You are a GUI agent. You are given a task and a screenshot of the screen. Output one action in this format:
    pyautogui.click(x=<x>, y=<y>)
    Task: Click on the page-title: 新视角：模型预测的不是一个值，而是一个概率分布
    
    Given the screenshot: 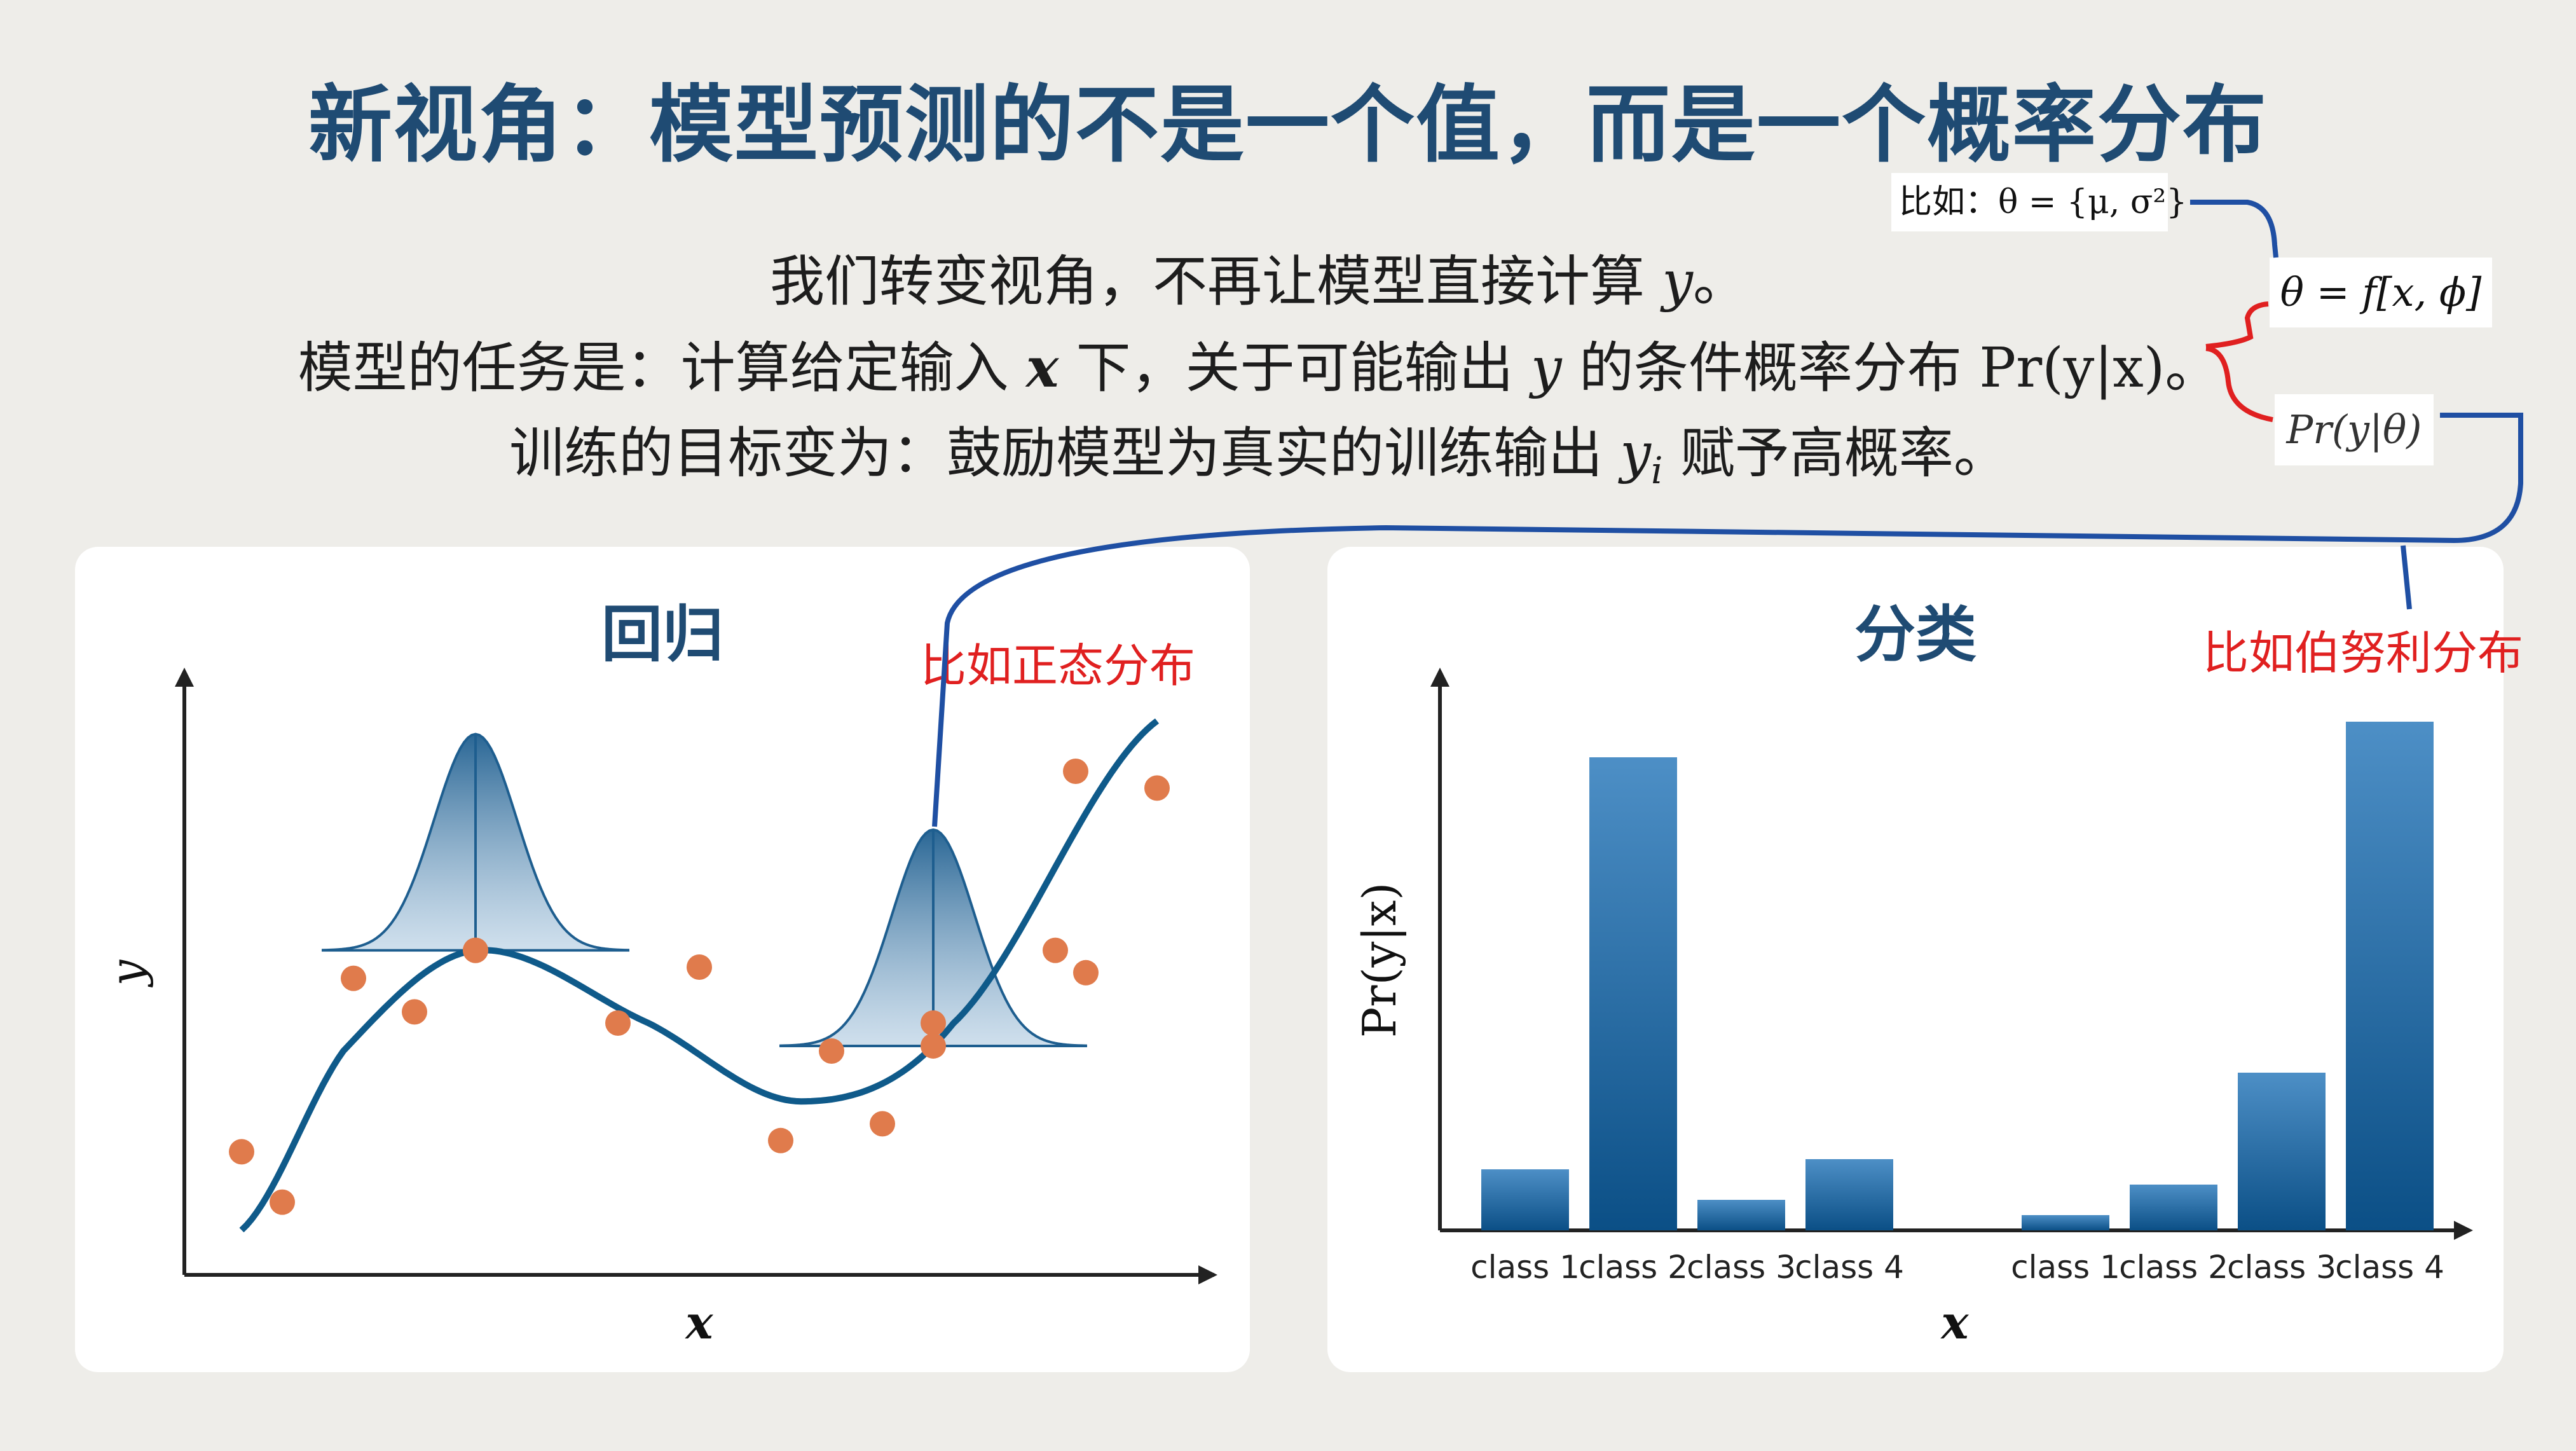 What is the action you would take?
    pyautogui.click(x=1288, y=125)
    